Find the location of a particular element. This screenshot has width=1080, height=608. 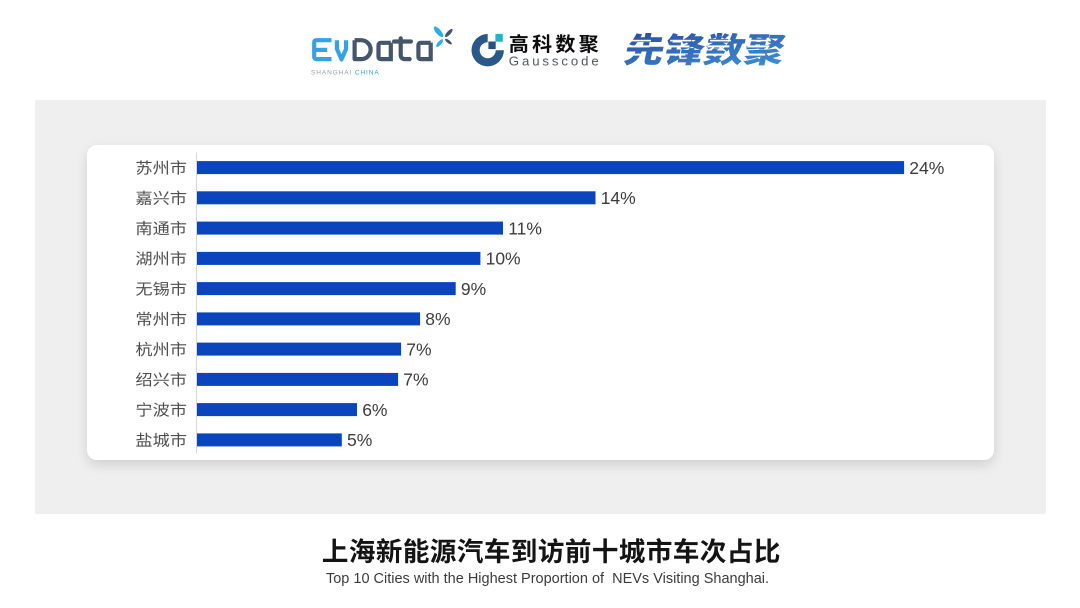

svg-text: 11% is located at coordinates (525, 228).